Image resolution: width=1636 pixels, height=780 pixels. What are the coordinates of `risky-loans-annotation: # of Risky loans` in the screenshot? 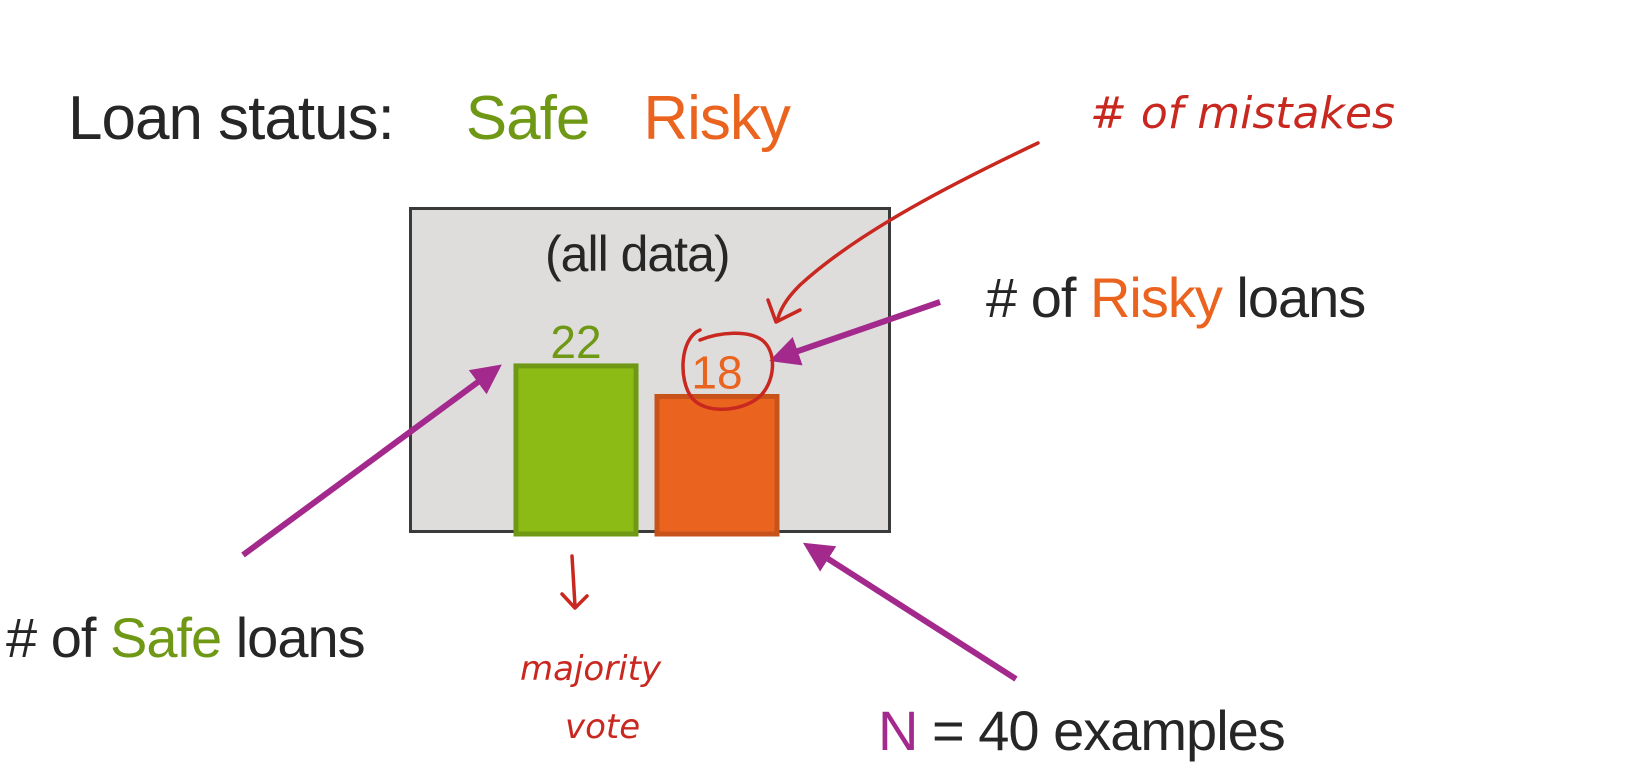 It's located at (1176, 298).